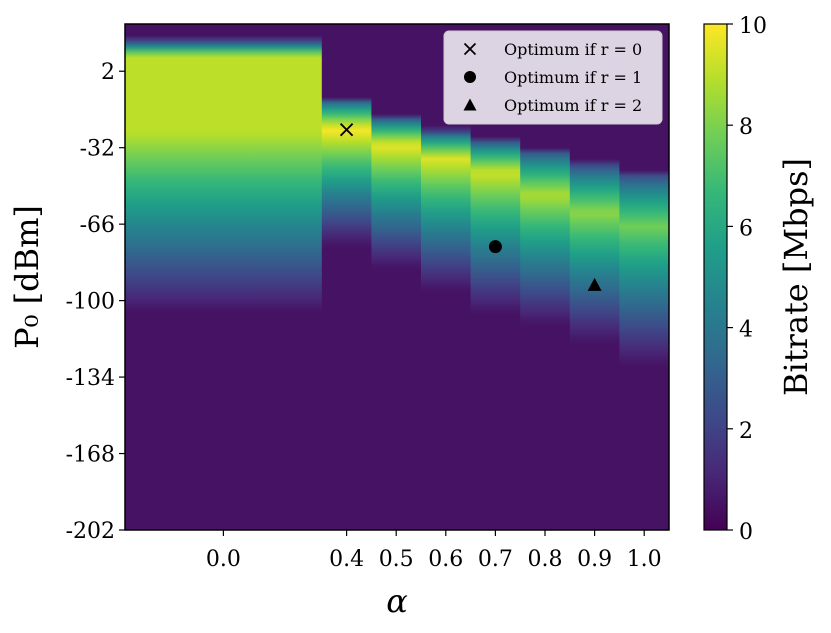 This screenshot has height=633, width=831. What do you see at coordinates (545, 559) in the screenshot?
I see `x-tick-label: 0.8` at bounding box center [545, 559].